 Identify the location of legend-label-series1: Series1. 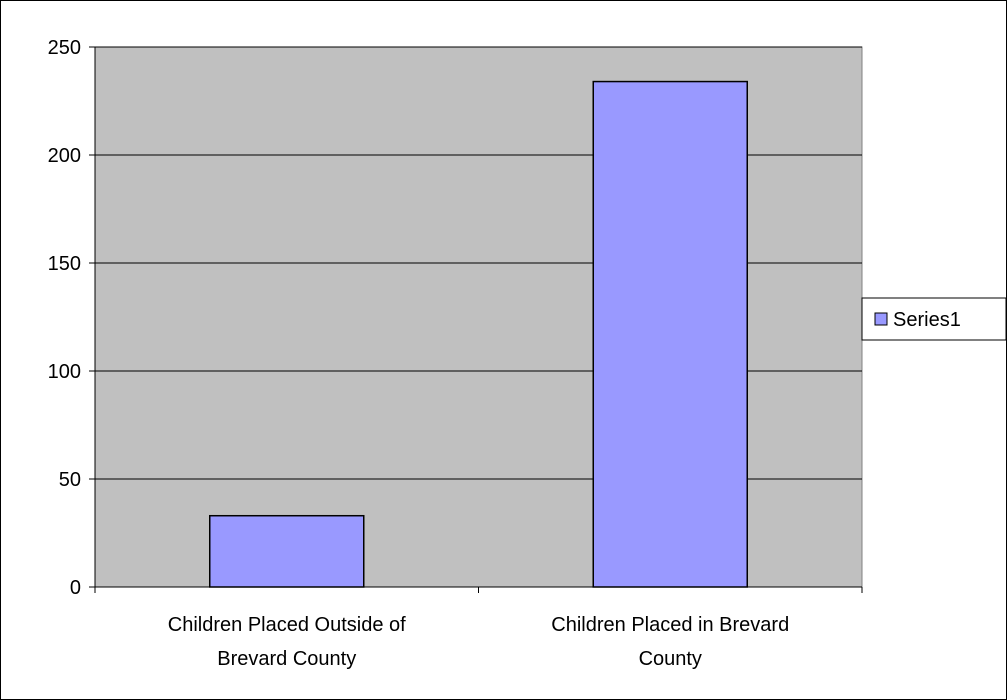
(927, 320).